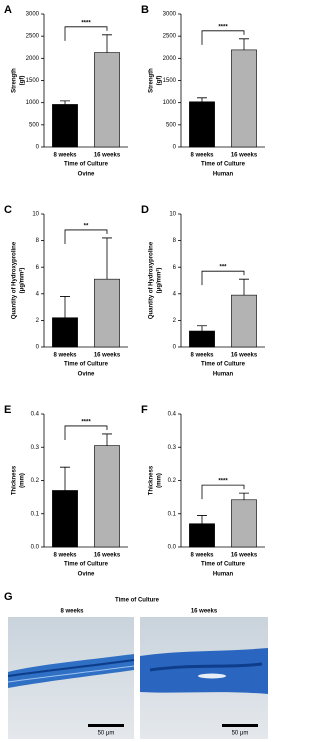 The image size is (320, 742). I want to click on y-tick-label: 0.1, so click(35, 514).